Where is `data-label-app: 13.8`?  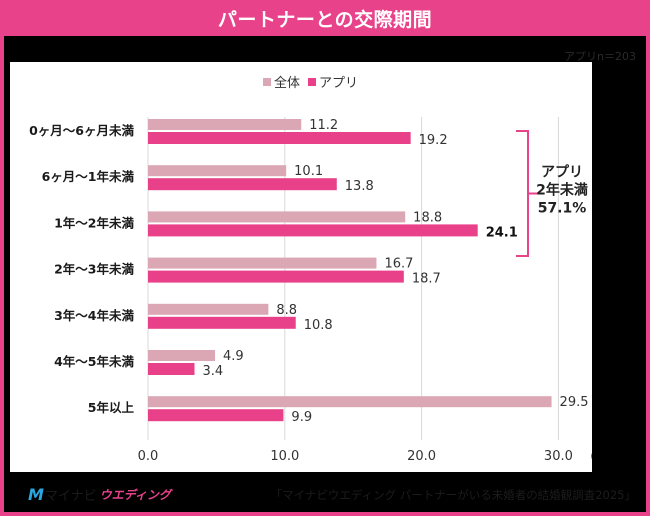 data-label-app: 13.8 is located at coordinates (359, 186).